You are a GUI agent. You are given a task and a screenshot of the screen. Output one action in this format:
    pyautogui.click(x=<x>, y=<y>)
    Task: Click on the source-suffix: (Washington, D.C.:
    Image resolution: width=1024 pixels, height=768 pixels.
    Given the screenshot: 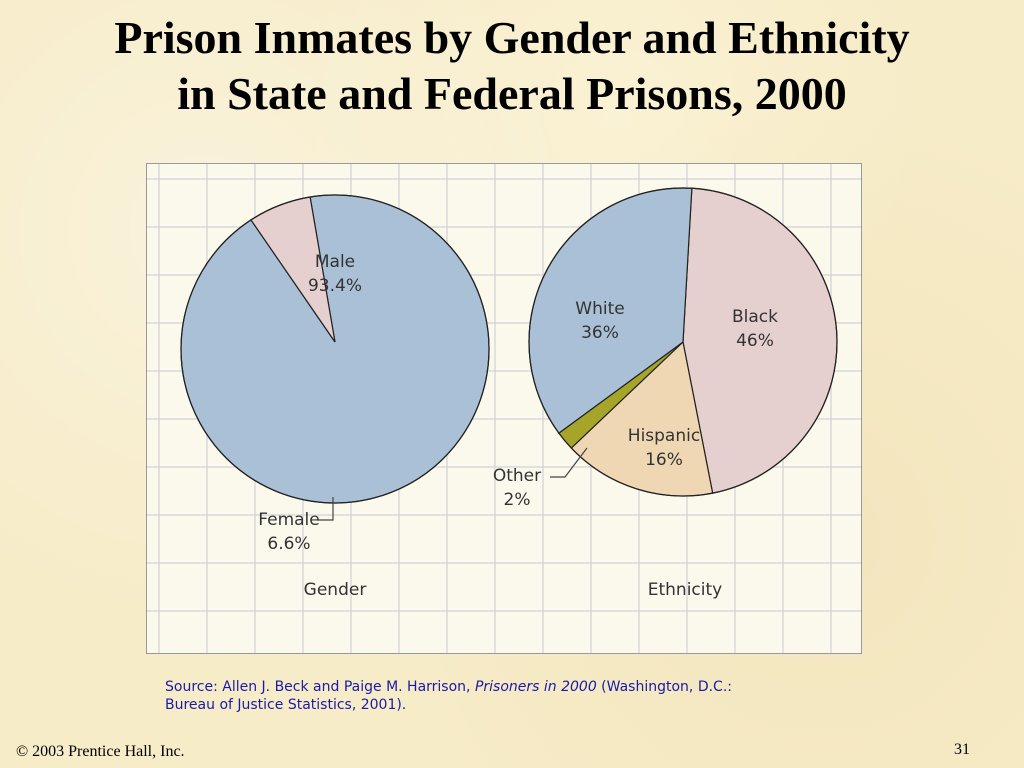 What is the action you would take?
    pyautogui.click(x=664, y=687)
    